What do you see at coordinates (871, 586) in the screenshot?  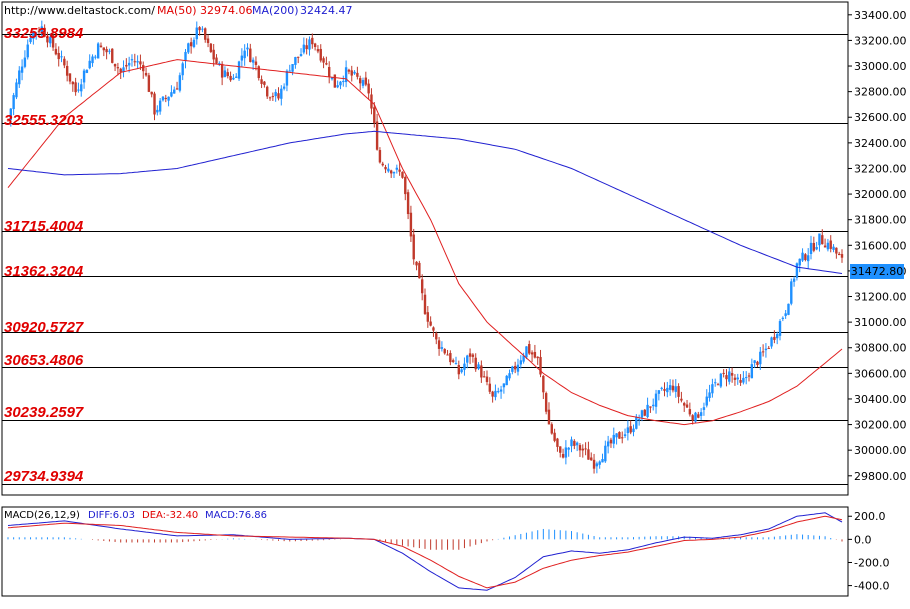 I see `macd-y-tick-label: -400.0` at bounding box center [871, 586].